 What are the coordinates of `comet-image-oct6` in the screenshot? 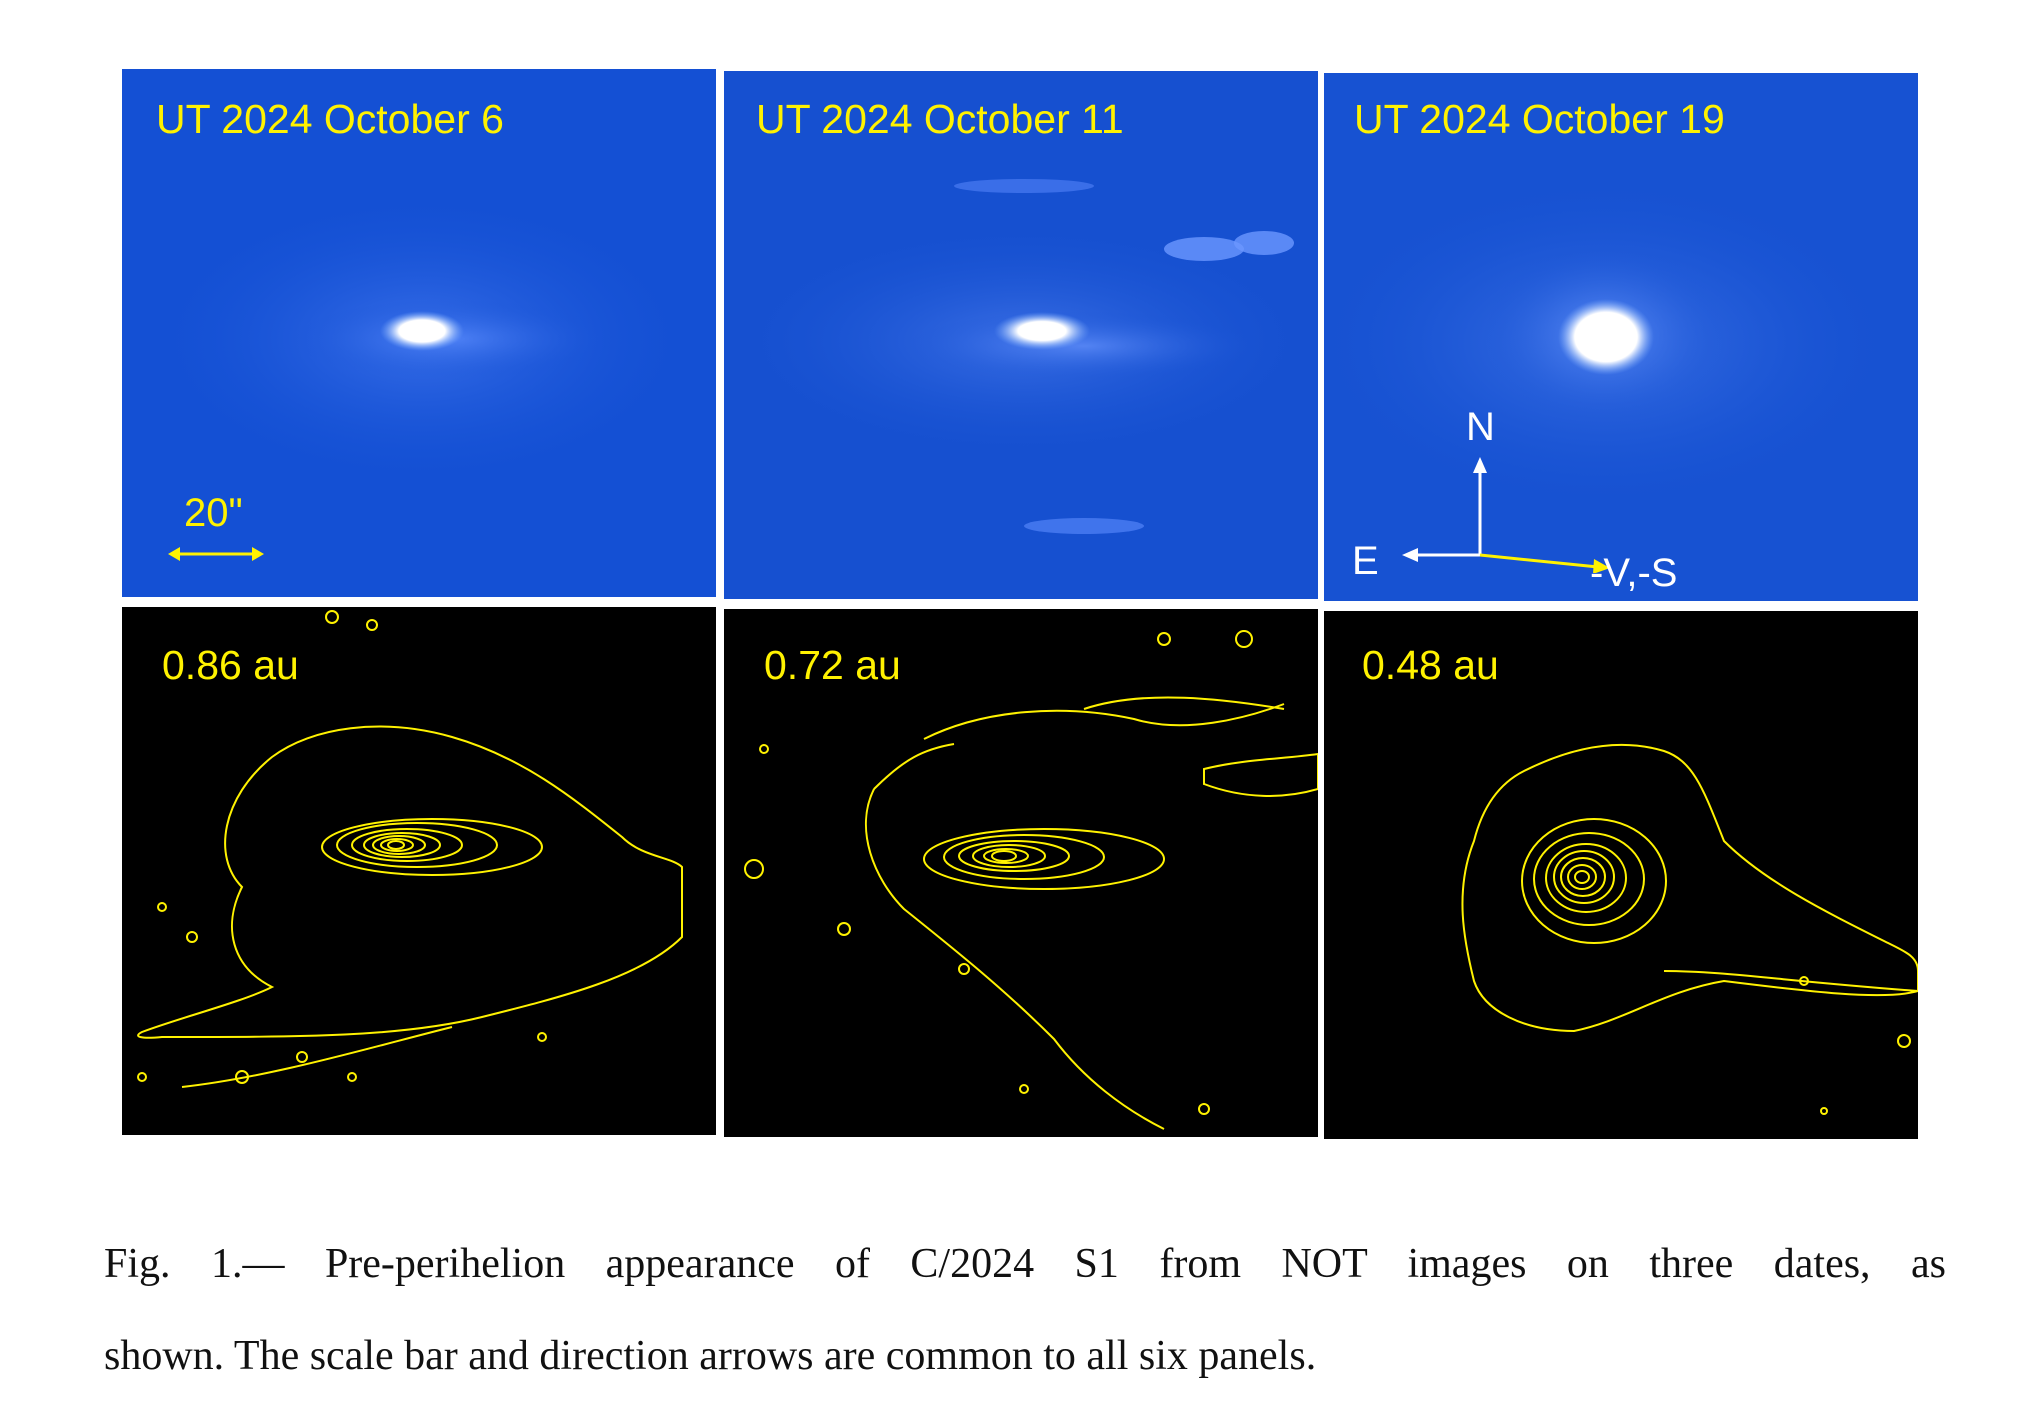 It's located at (419, 333).